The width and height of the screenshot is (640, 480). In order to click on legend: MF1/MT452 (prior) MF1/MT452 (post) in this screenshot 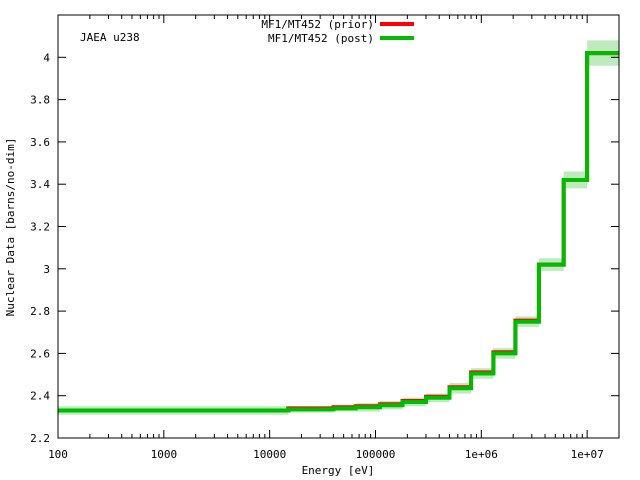, I will do `click(337, 31)`.